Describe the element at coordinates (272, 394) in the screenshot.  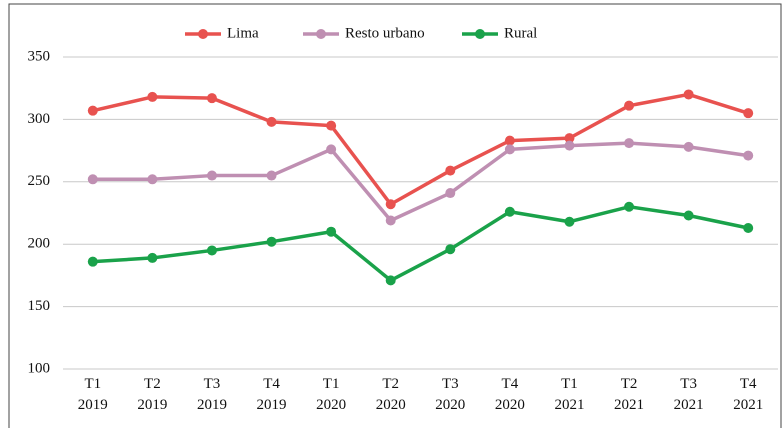
I see `x-tick-label: T4 2019` at that location.